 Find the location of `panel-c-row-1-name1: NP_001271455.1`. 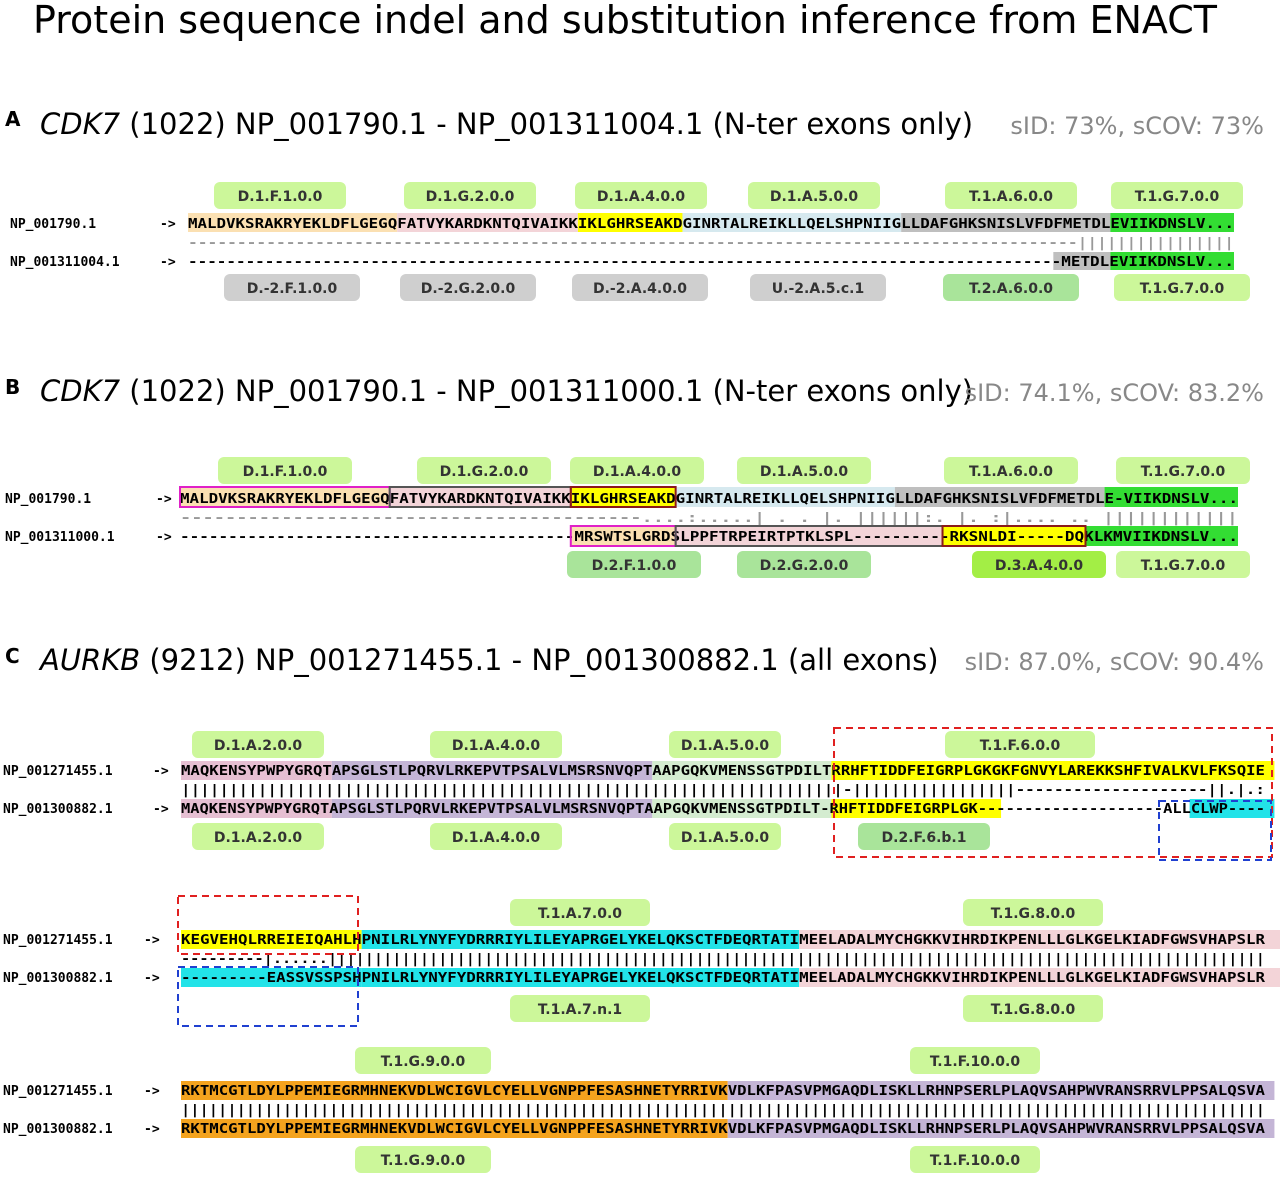

panel-c-row-1-name1: NP_001271455.1 is located at coordinates (58, 940).